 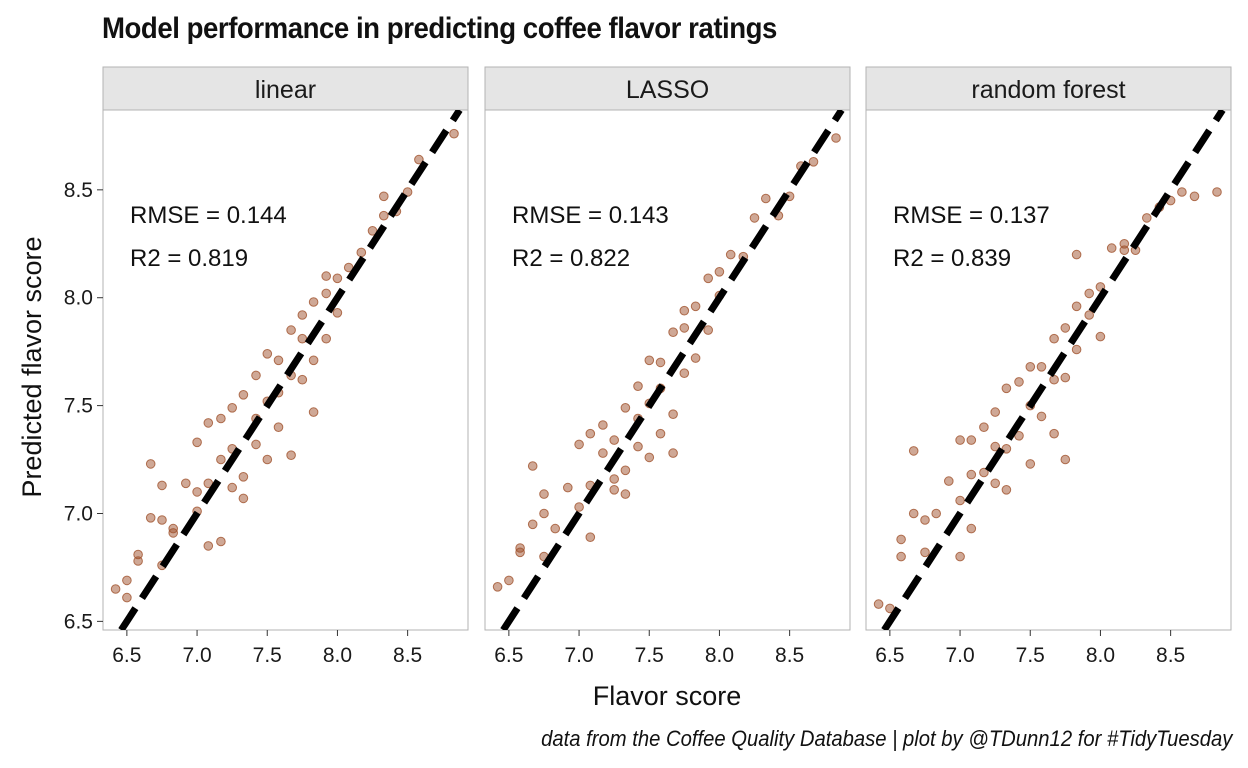 I want to click on rmse-label: RMSE = 0.144, so click(x=208, y=215).